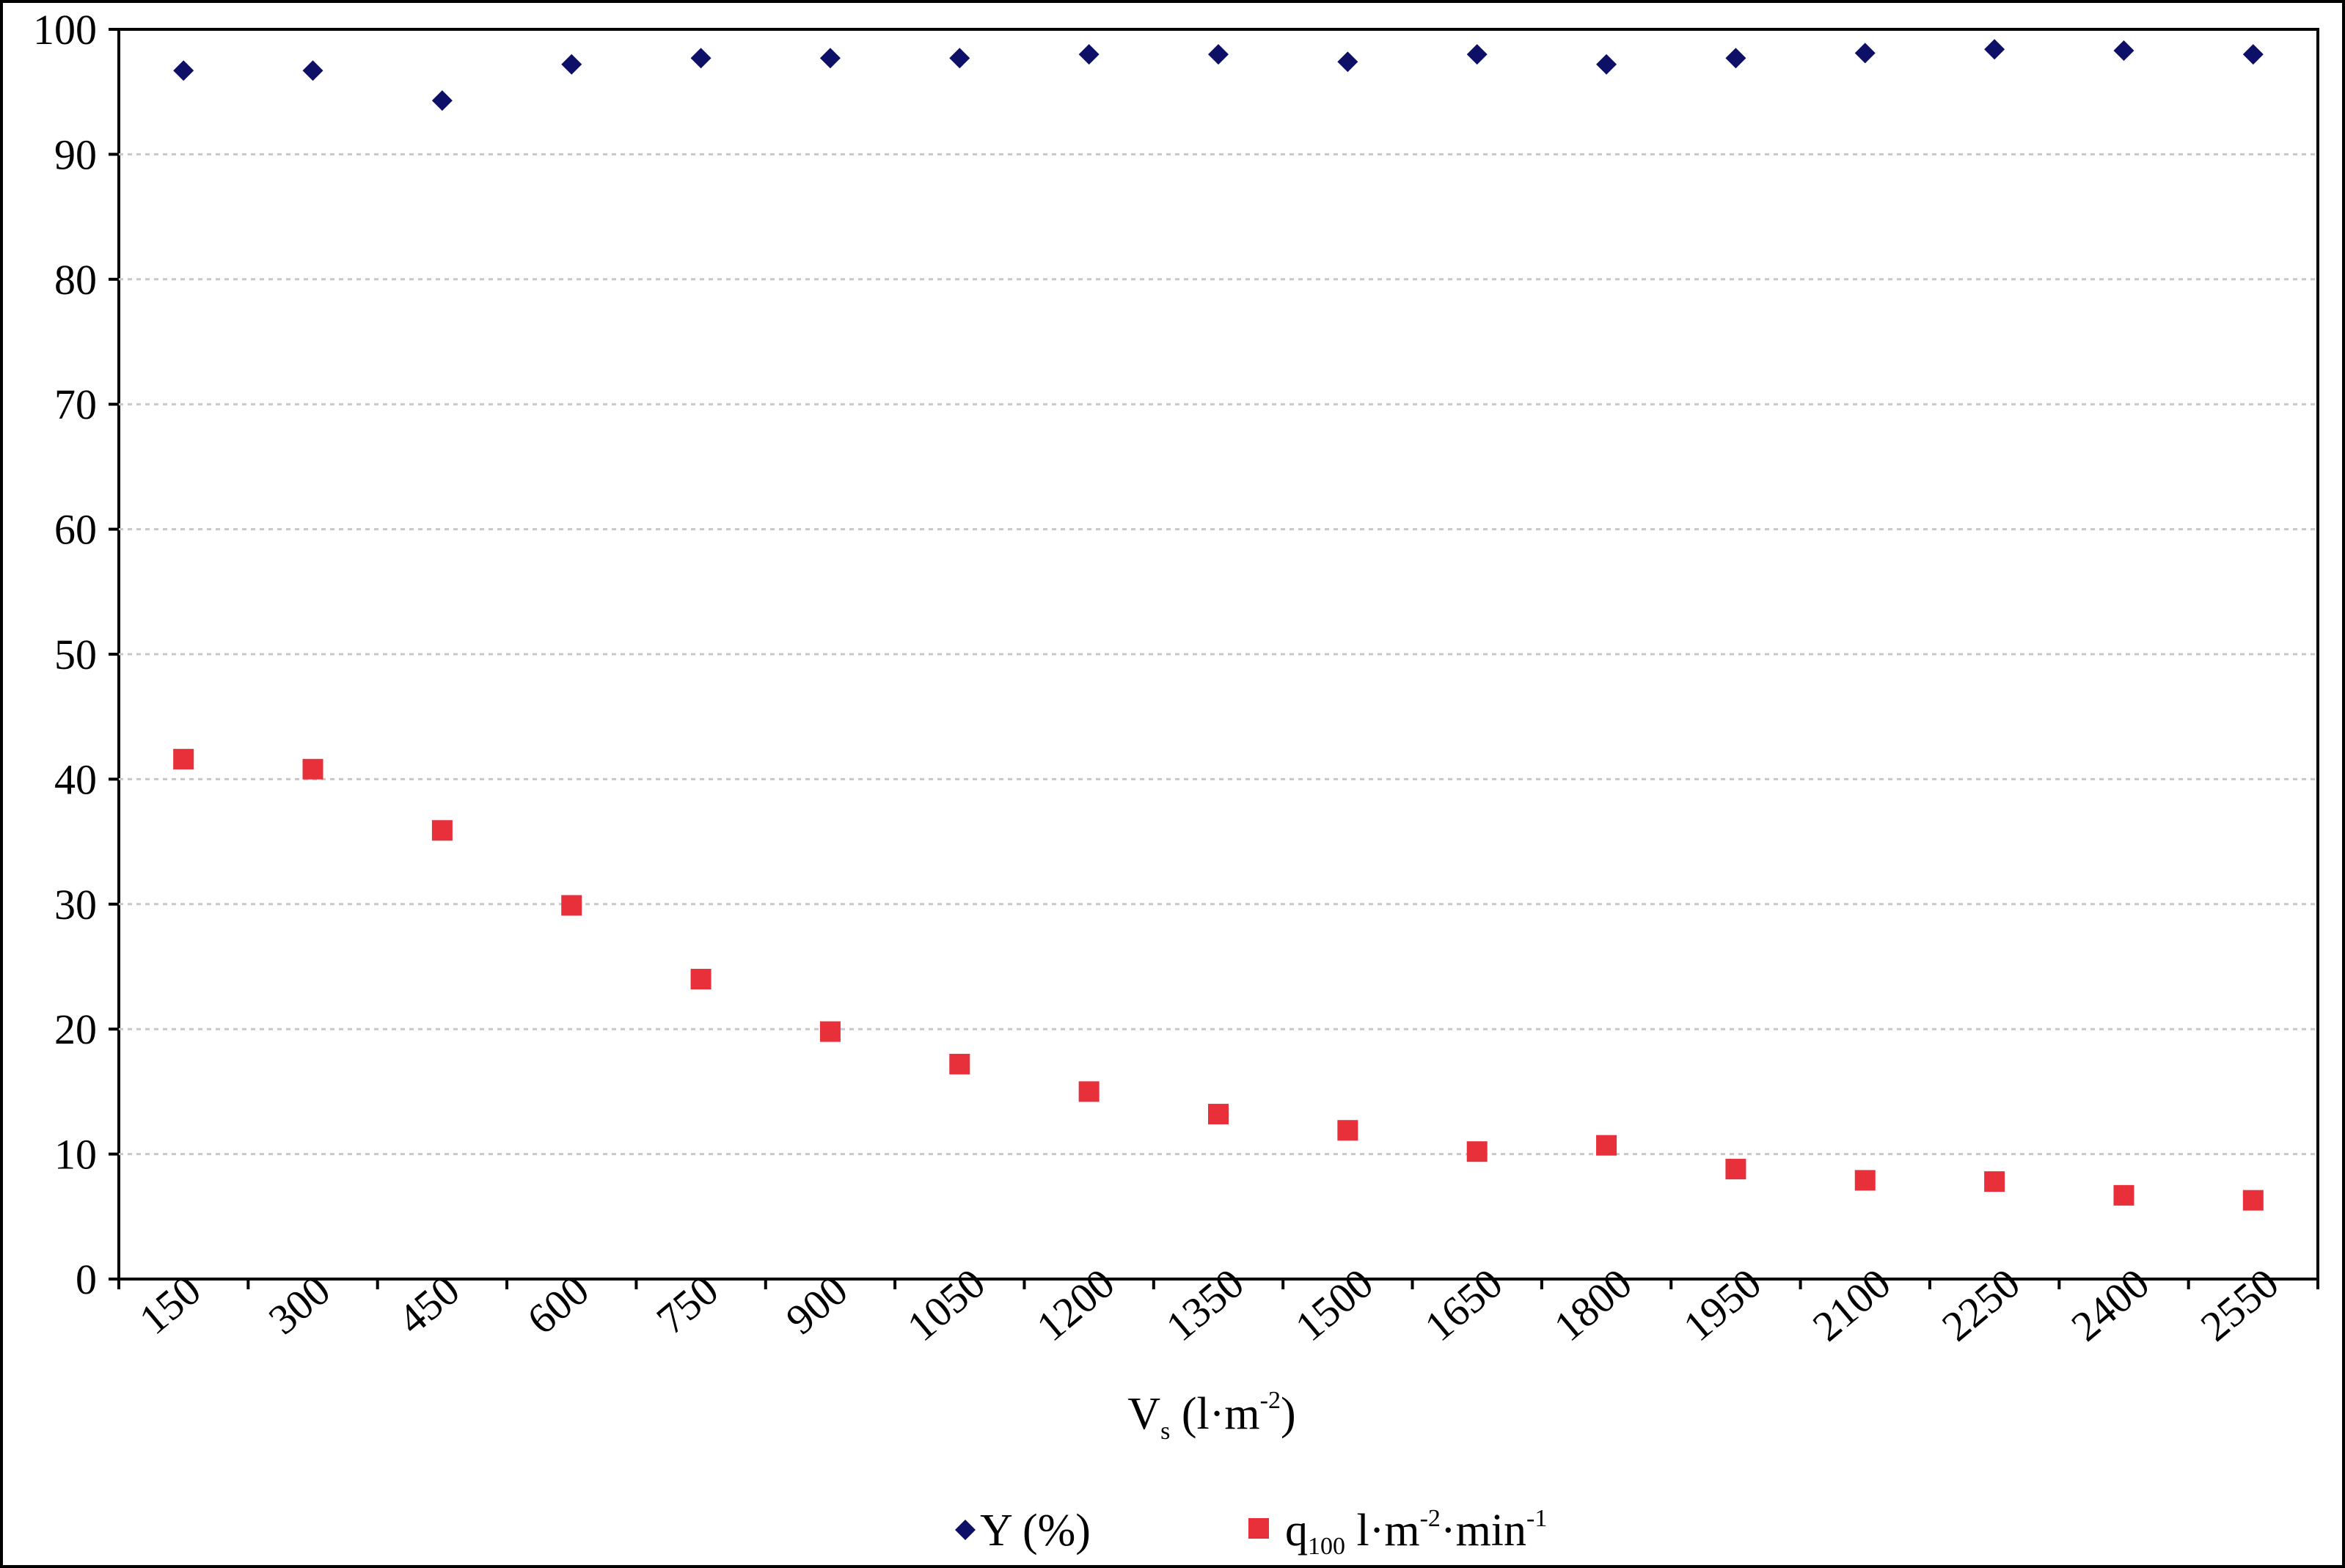 This screenshot has width=2345, height=1568. What do you see at coordinates (1143, 1414) in the screenshot?
I see `x-axis-title-main: V` at bounding box center [1143, 1414].